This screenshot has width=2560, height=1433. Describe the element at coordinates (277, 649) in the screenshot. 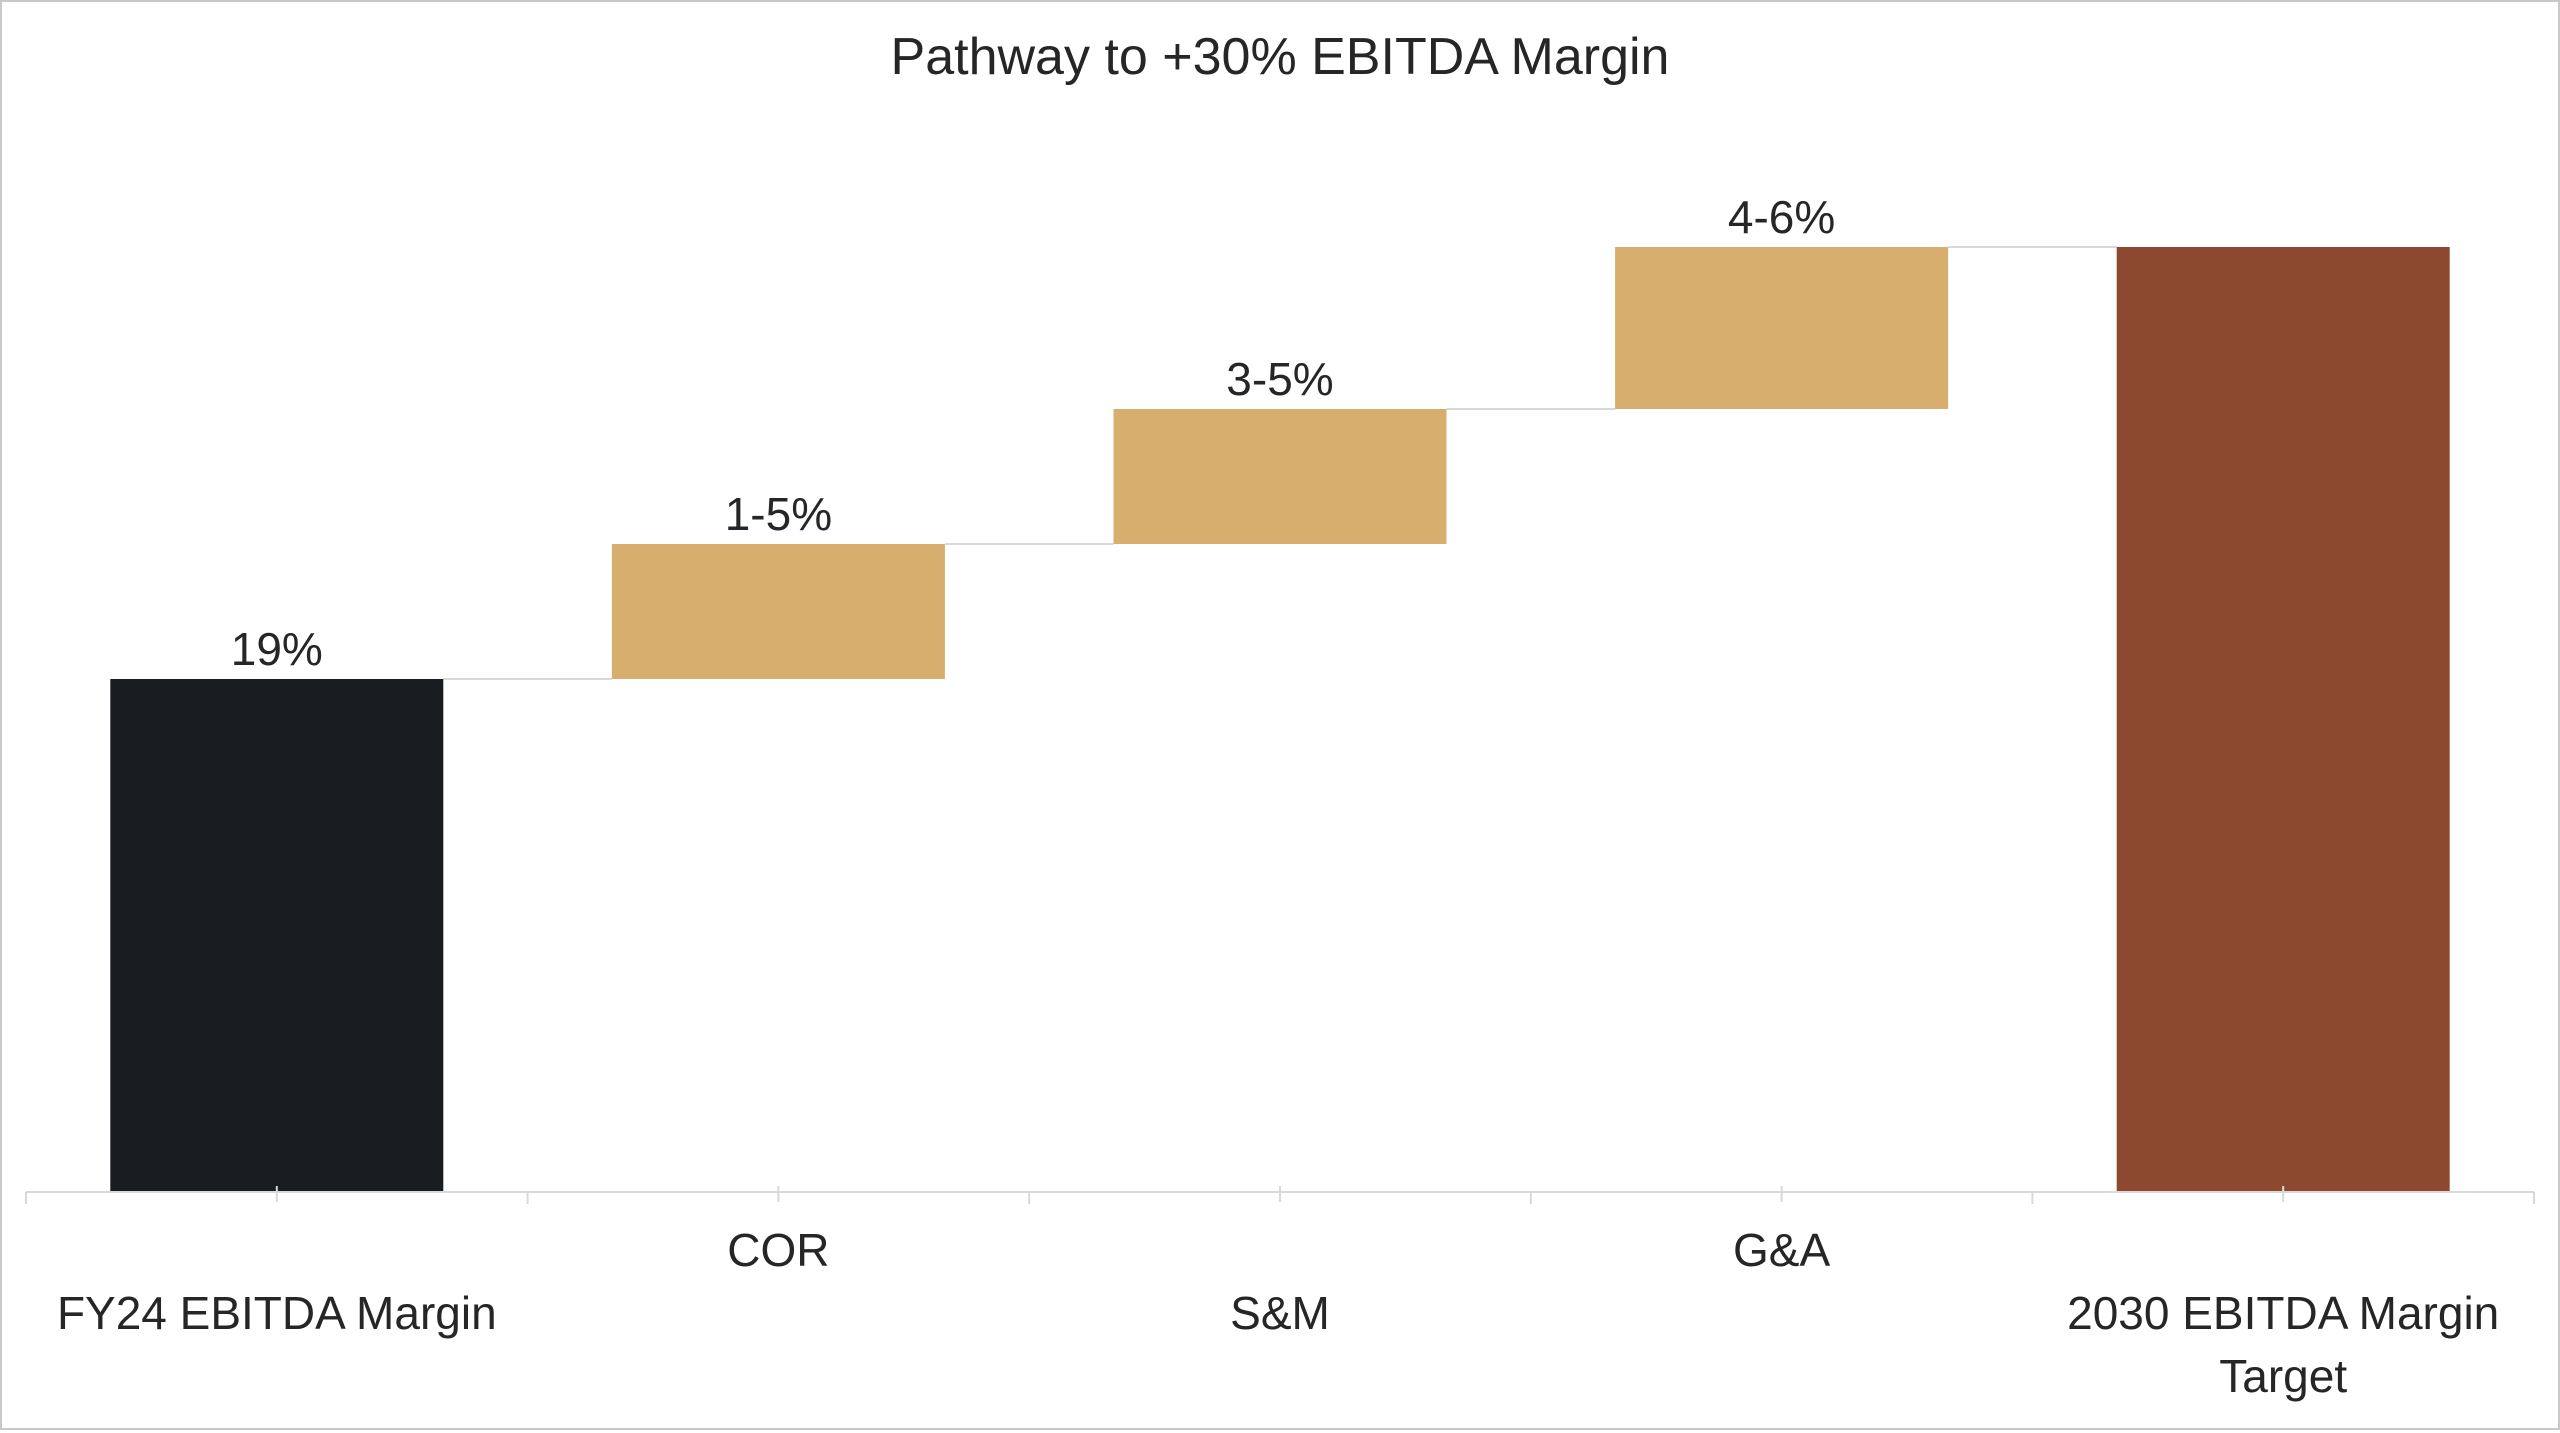

I see `data-label: 19%` at that location.